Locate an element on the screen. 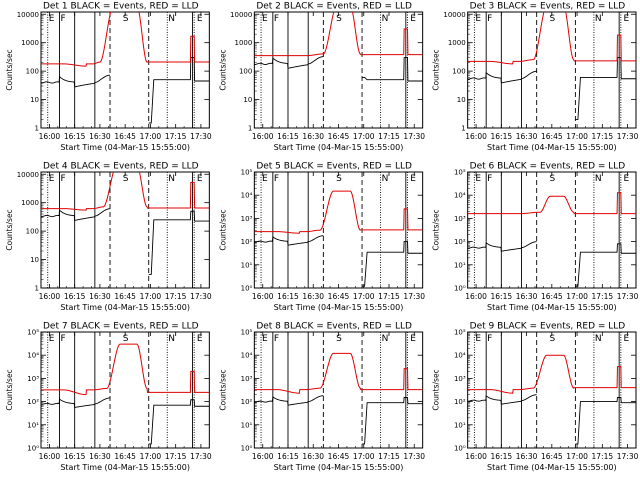  y-tick-label: 10² is located at coordinates (247, 242).